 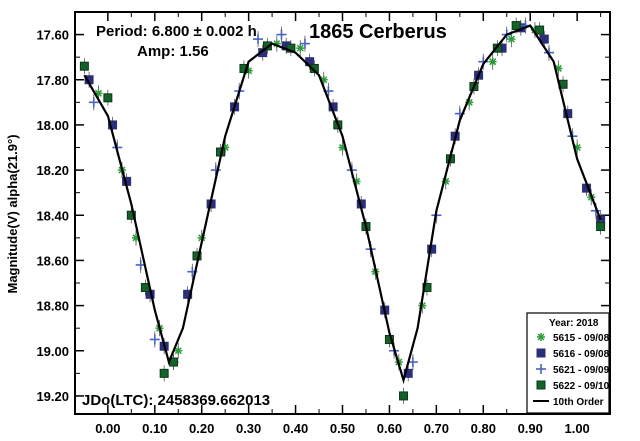 What do you see at coordinates (576, 428) in the screenshot?
I see `x-tick-label: 1.00` at bounding box center [576, 428].